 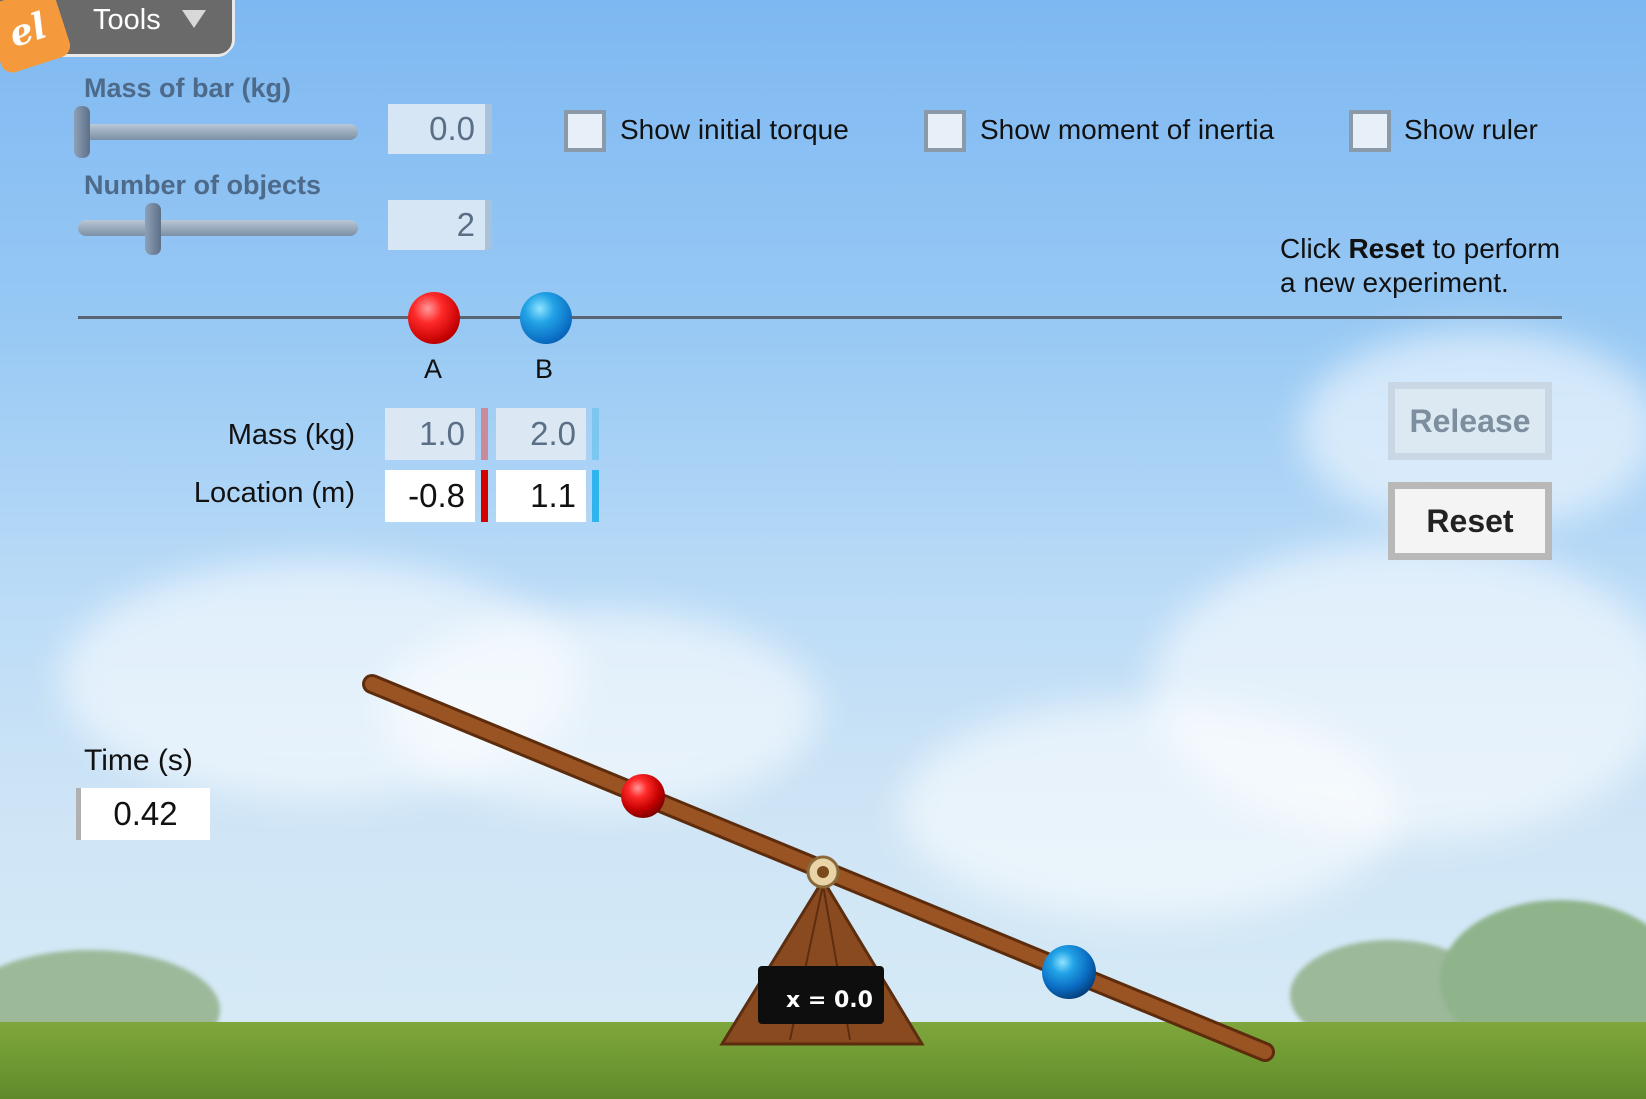 What do you see at coordinates (829, 1000) in the screenshot?
I see `fulcrum-position-label: x = 0.0` at bounding box center [829, 1000].